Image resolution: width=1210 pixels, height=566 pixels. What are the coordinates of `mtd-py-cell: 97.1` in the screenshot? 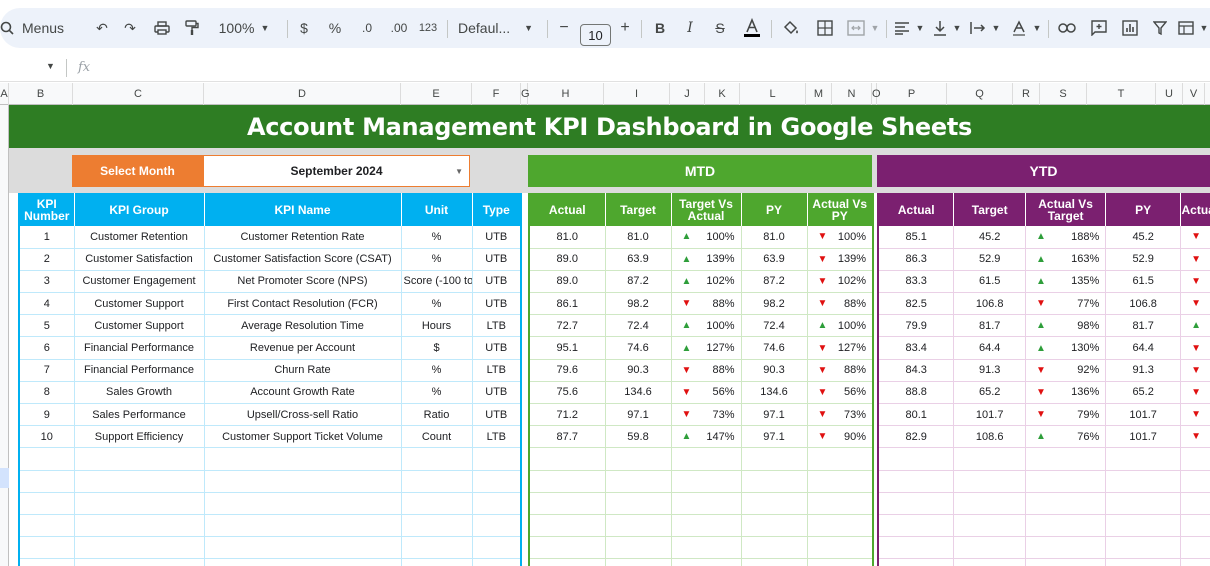 It's located at (774, 437).